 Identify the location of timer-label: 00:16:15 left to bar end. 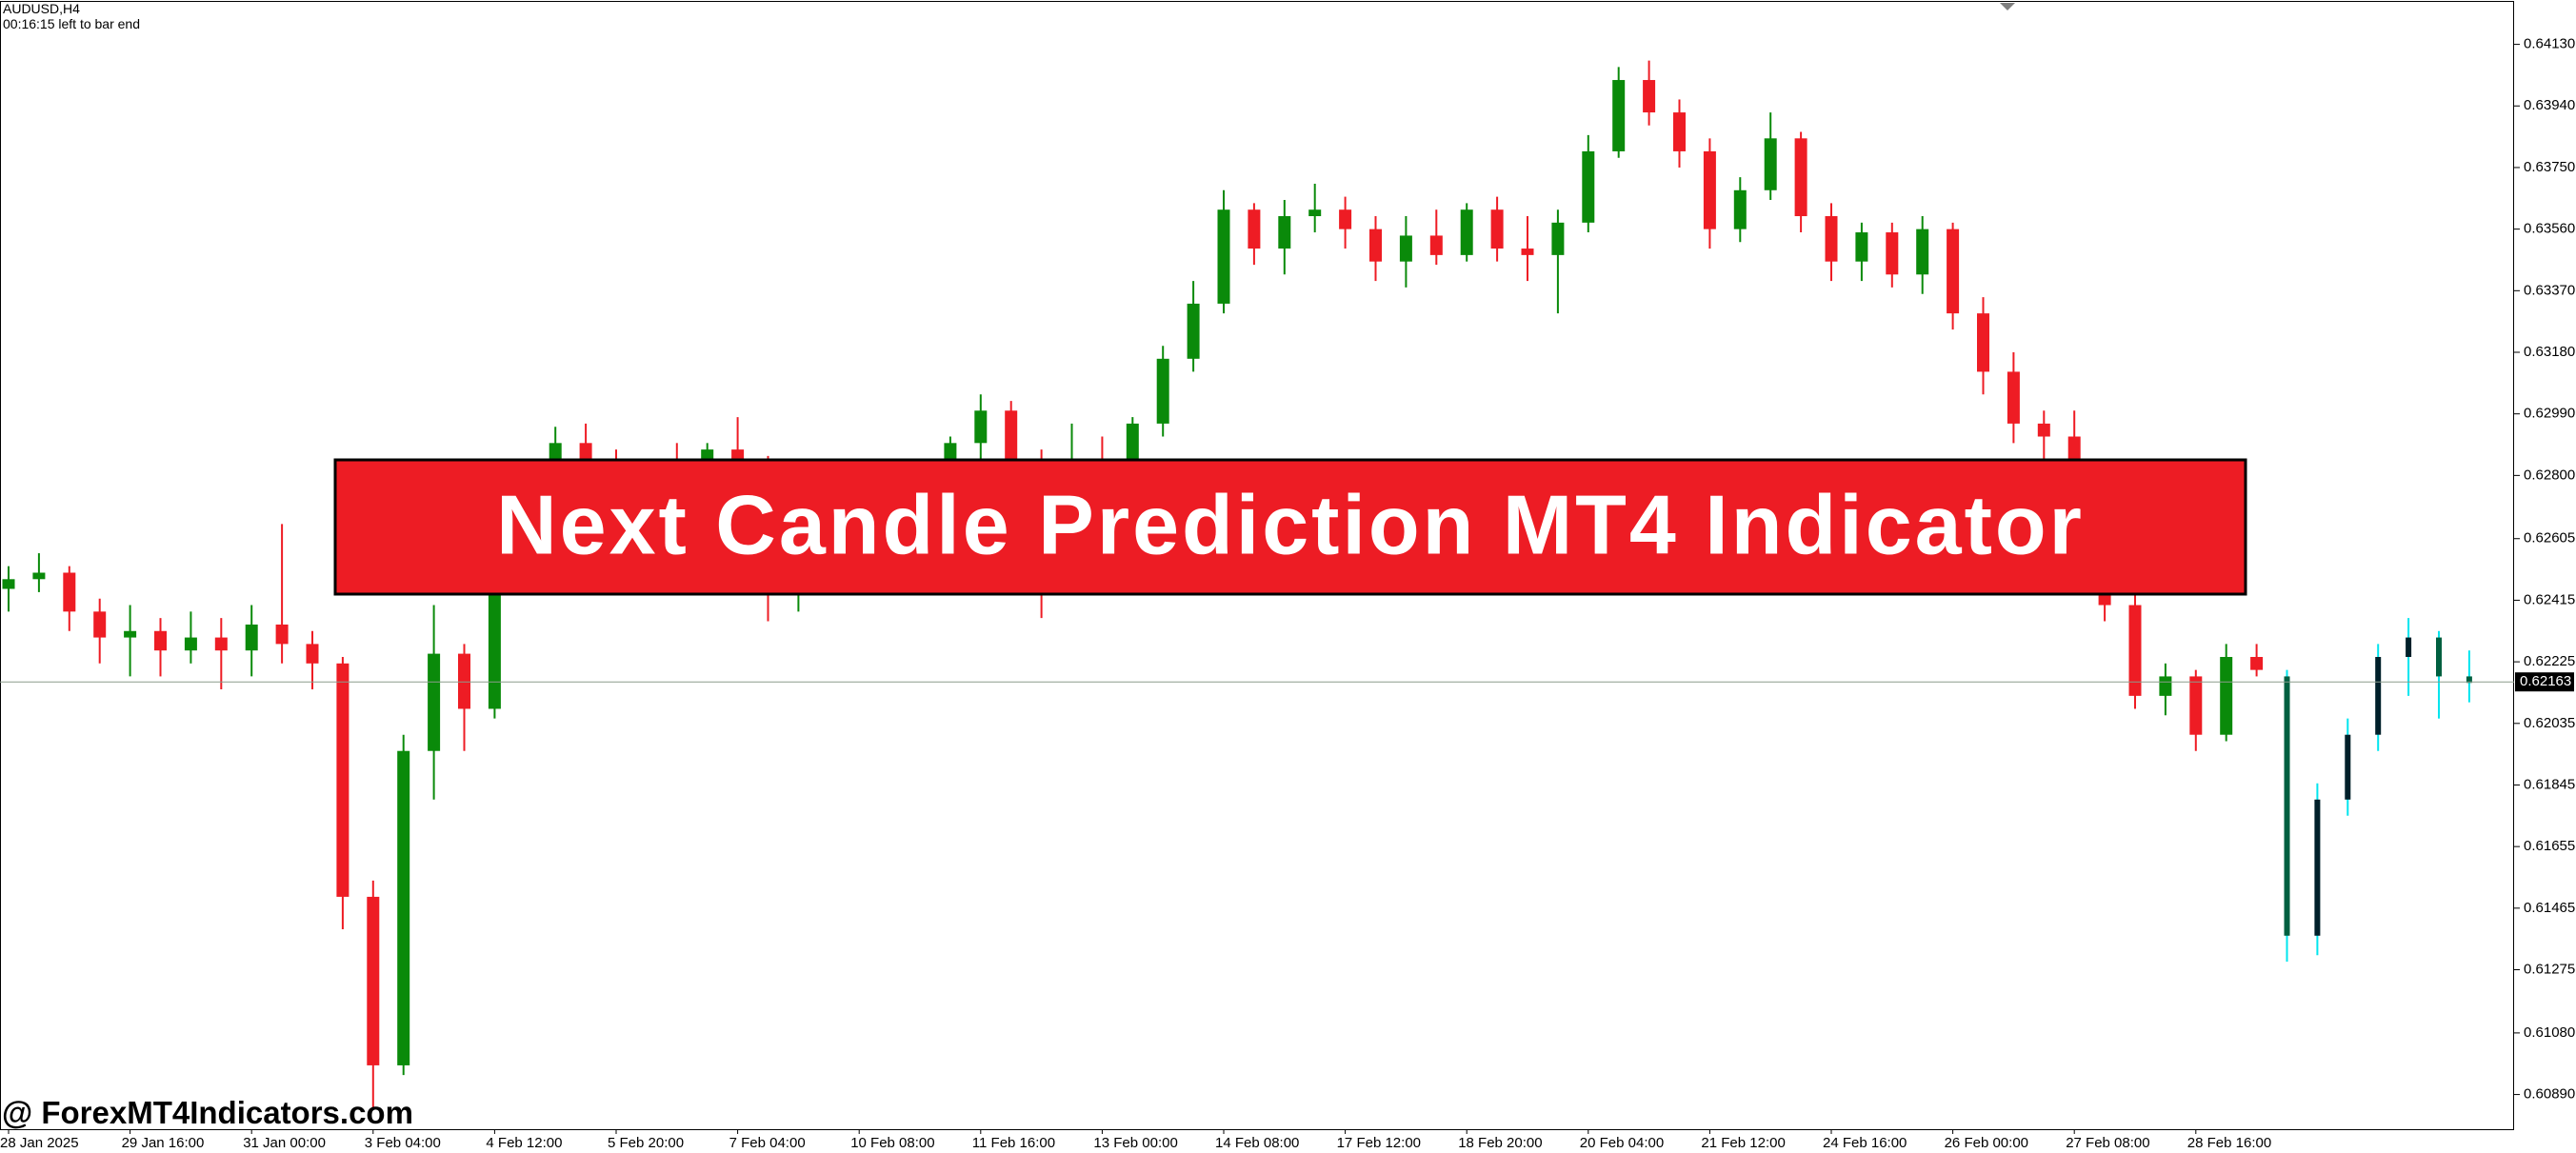
(71, 23).